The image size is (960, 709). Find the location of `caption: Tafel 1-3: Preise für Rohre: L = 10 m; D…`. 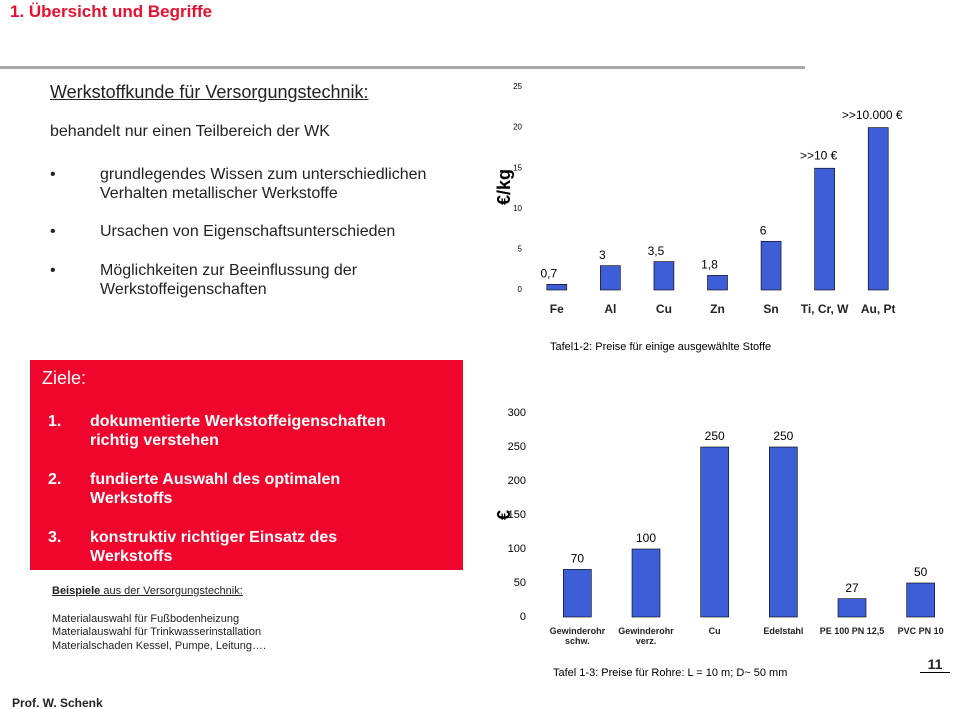

caption: Tafel 1-3: Preise für Rohre: L = 10 m; D… is located at coordinates (670, 673).